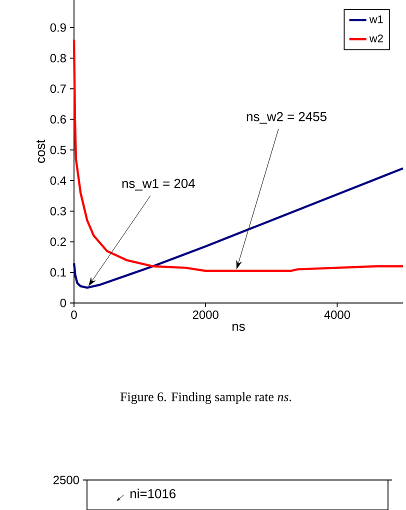 This screenshot has height=510, width=406. I want to click on y-tick-label: 0.5, so click(58, 150).